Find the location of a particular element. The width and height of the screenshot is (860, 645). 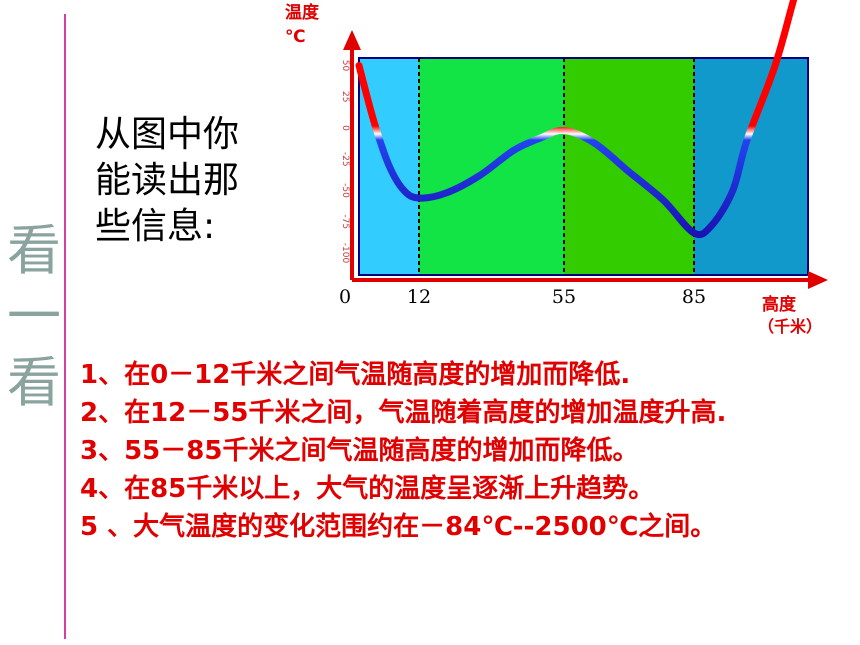

answer-item: 2、在12－55千米之间，气温随着高度的增加温度升高. is located at coordinates (403, 413).